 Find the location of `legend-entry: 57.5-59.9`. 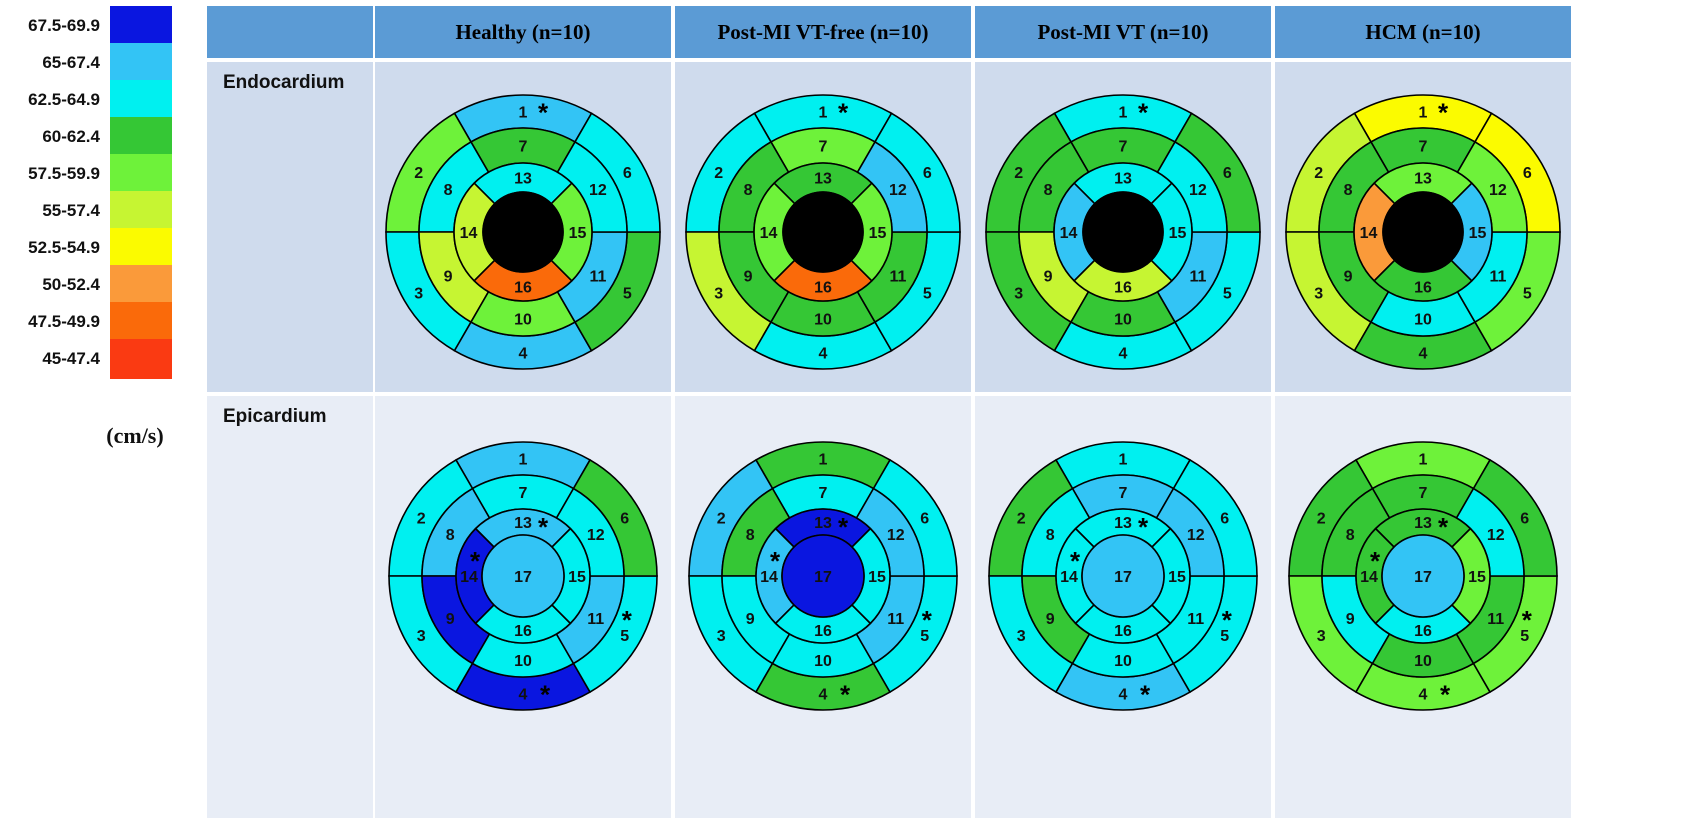

legend-entry: 57.5-59.9 is located at coordinates (90, 174).